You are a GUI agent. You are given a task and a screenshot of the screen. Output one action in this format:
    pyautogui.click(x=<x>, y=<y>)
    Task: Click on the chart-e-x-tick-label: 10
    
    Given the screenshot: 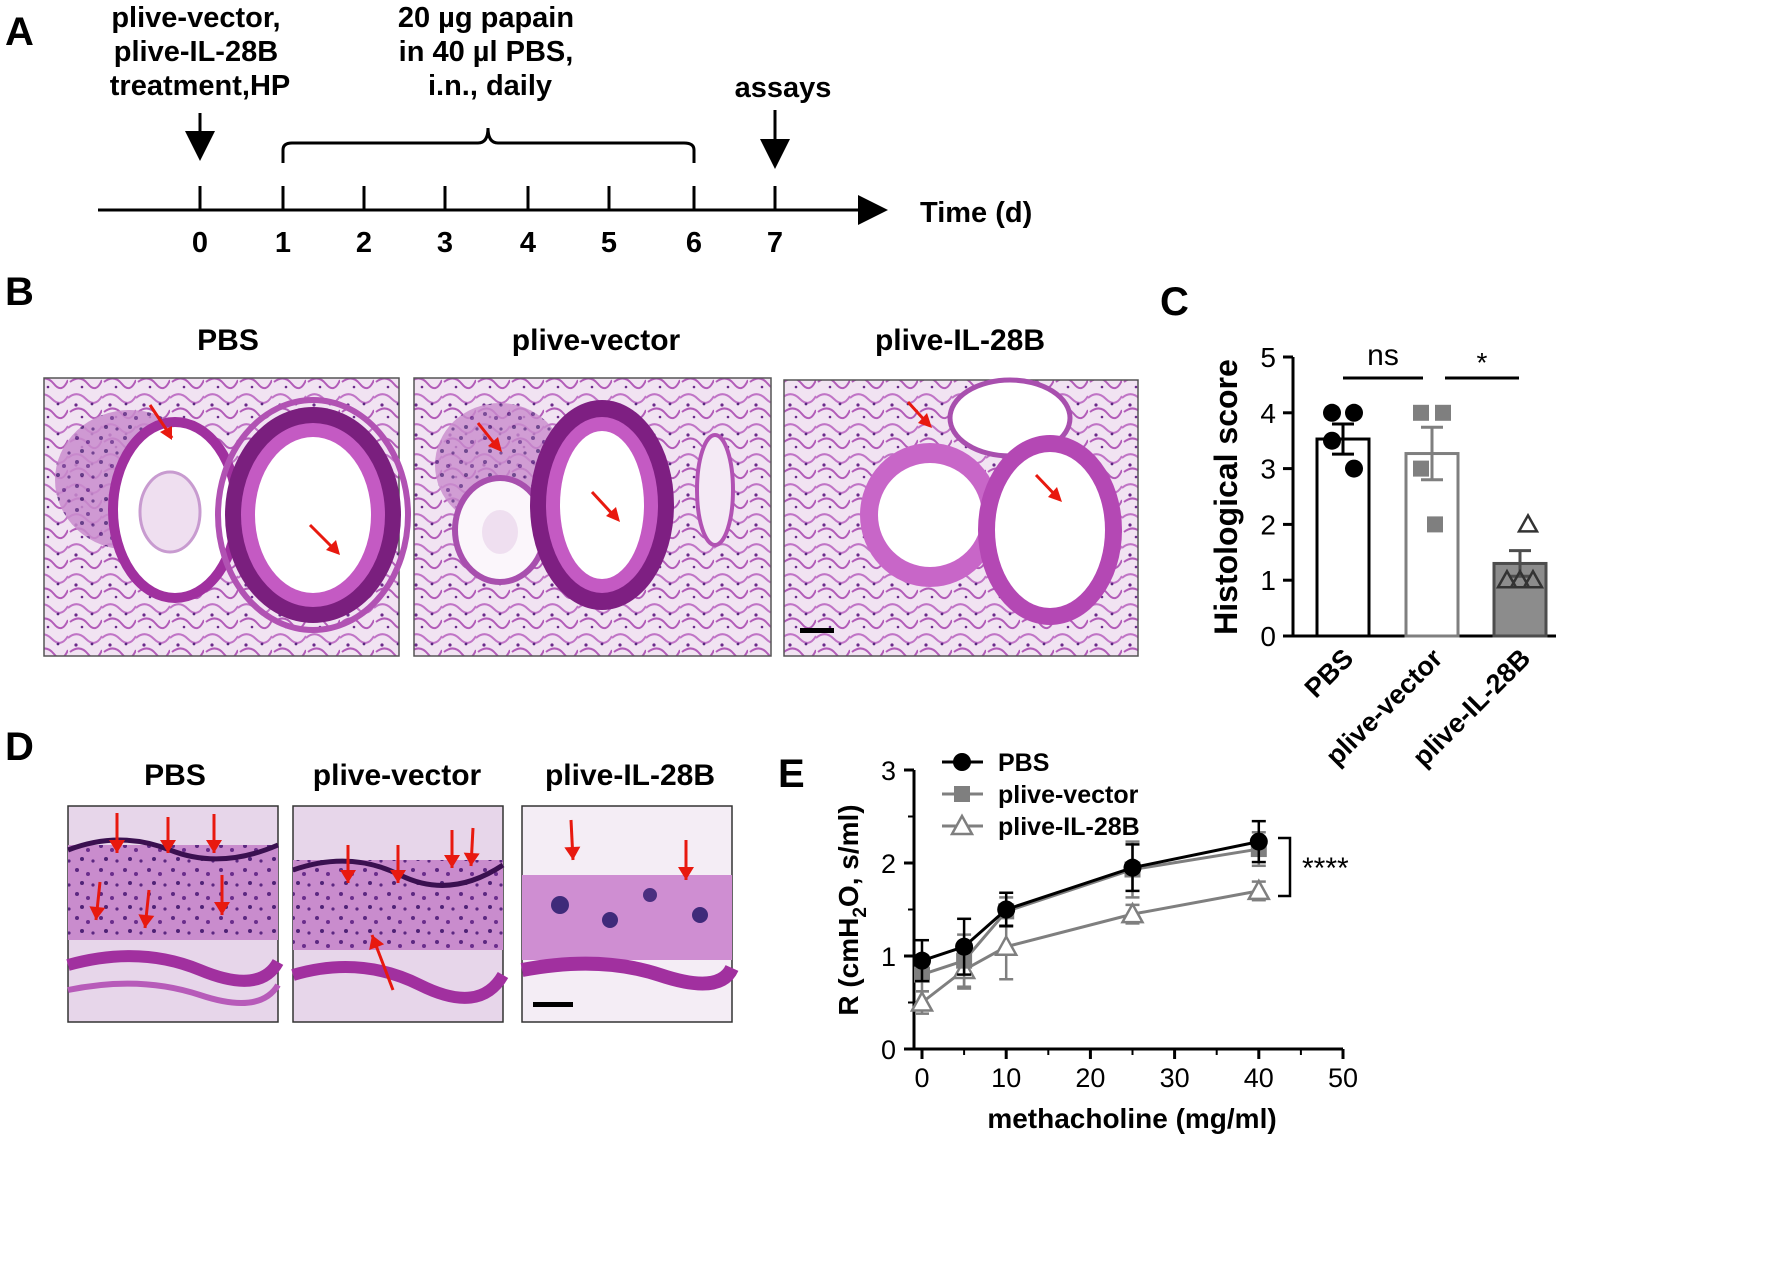 What is the action you would take?
    pyautogui.click(x=1006, y=1078)
    